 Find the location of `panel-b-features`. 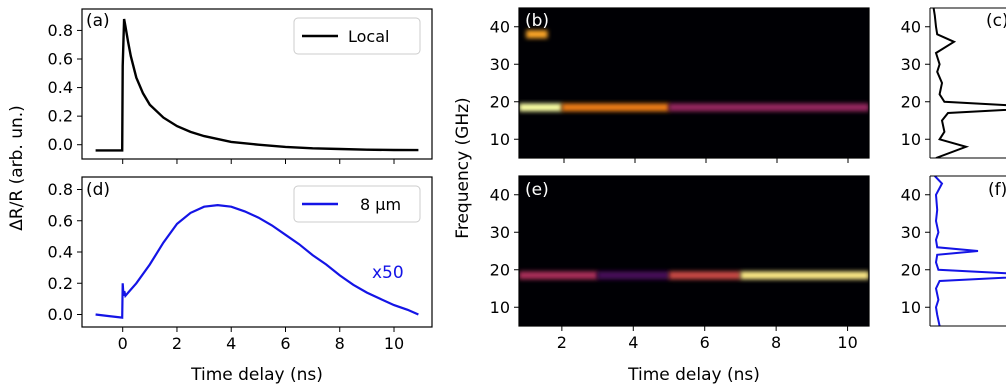

panel-b-features is located at coordinates (694, 71).